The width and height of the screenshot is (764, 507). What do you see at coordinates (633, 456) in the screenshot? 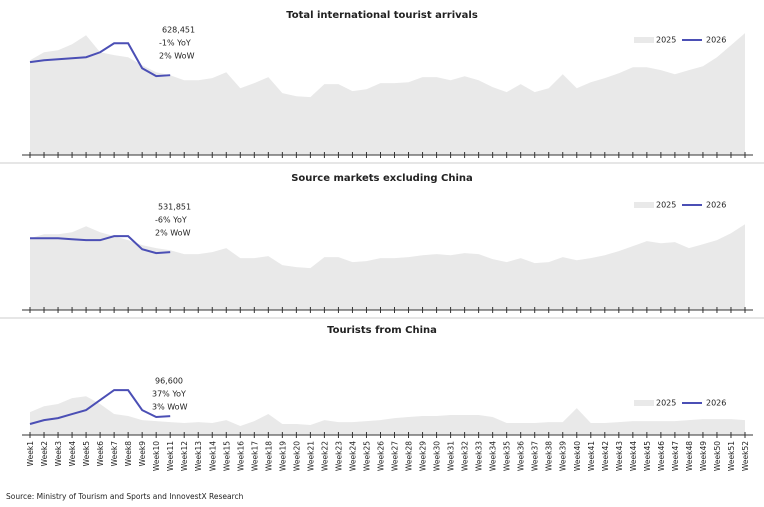
I see `x-tick-label: Week44` at bounding box center [633, 456].